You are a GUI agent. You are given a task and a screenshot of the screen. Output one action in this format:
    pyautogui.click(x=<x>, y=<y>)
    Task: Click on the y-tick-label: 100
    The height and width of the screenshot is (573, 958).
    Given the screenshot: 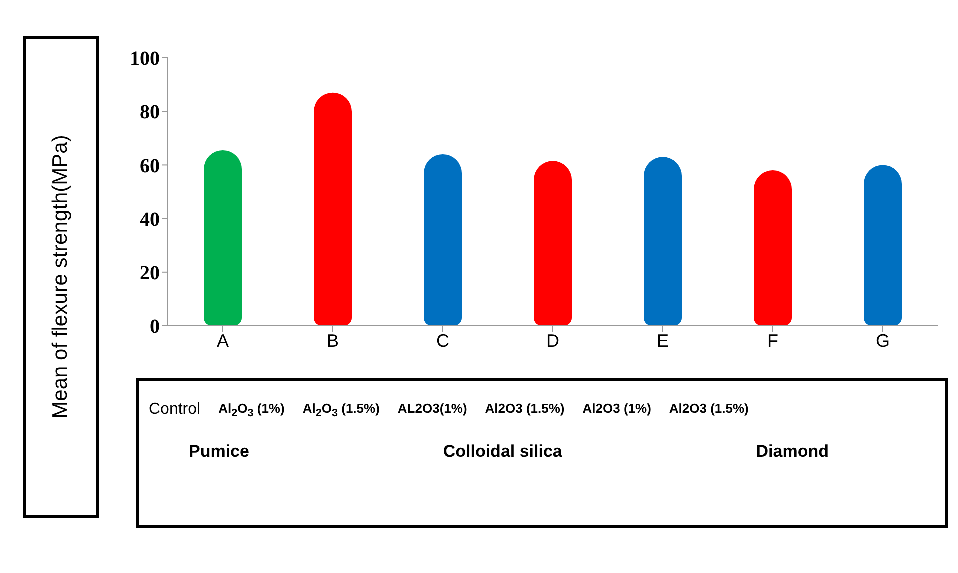 What is the action you would take?
    pyautogui.click(x=145, y=59)
    